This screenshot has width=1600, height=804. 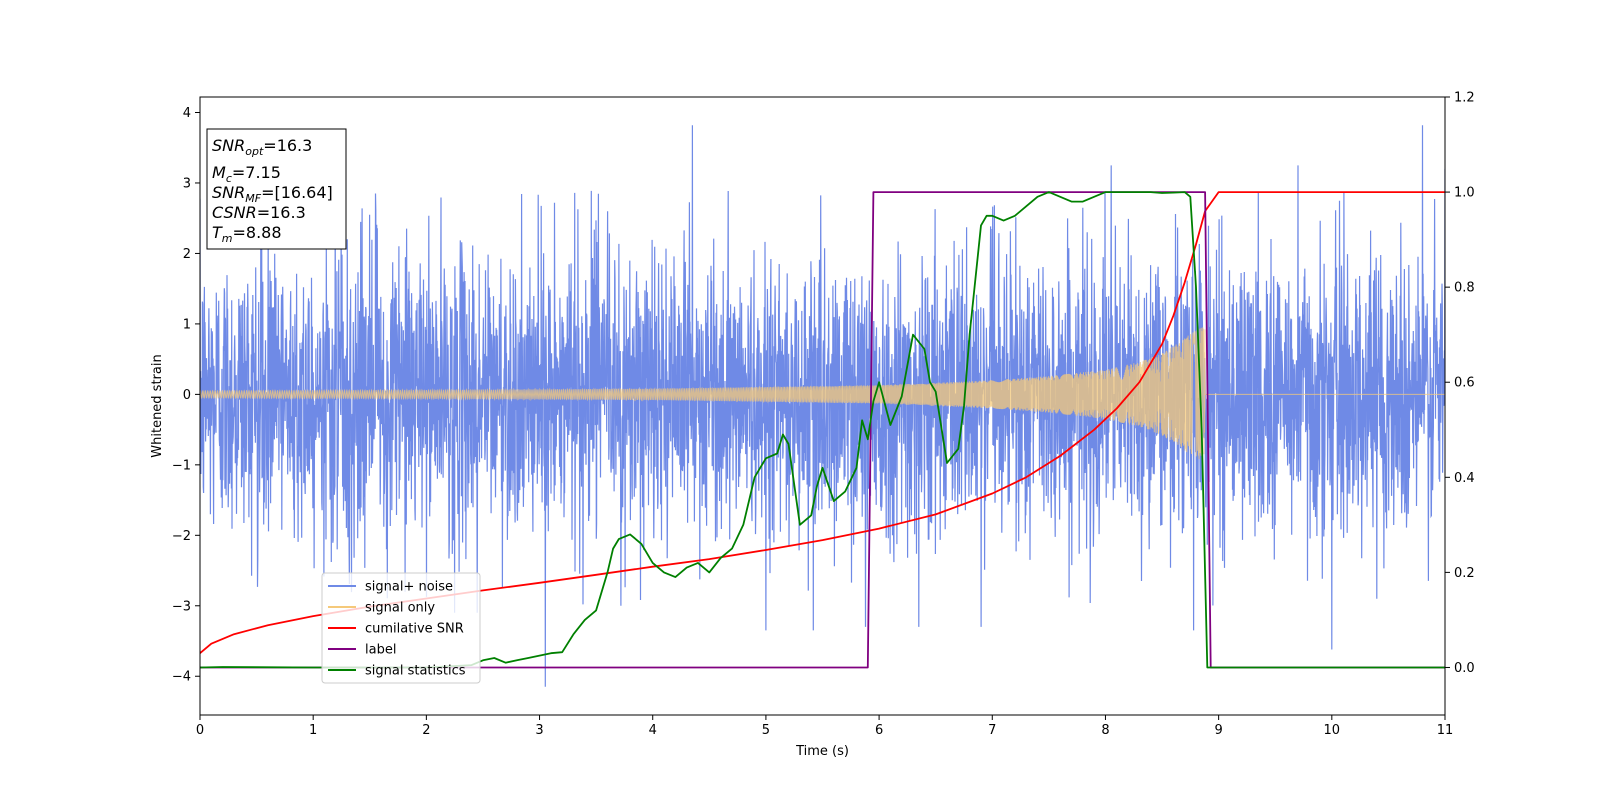 I want to click on y-tick-label: −1, so click(x=181, y=465).